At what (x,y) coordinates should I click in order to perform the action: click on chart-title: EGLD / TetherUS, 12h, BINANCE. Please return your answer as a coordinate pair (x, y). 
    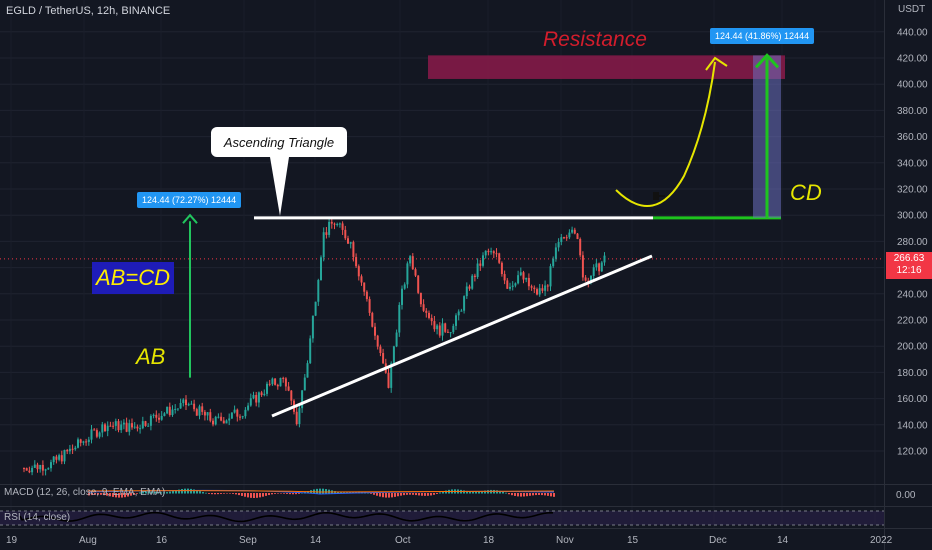
    Looking at the image, I should click on (88, 11).